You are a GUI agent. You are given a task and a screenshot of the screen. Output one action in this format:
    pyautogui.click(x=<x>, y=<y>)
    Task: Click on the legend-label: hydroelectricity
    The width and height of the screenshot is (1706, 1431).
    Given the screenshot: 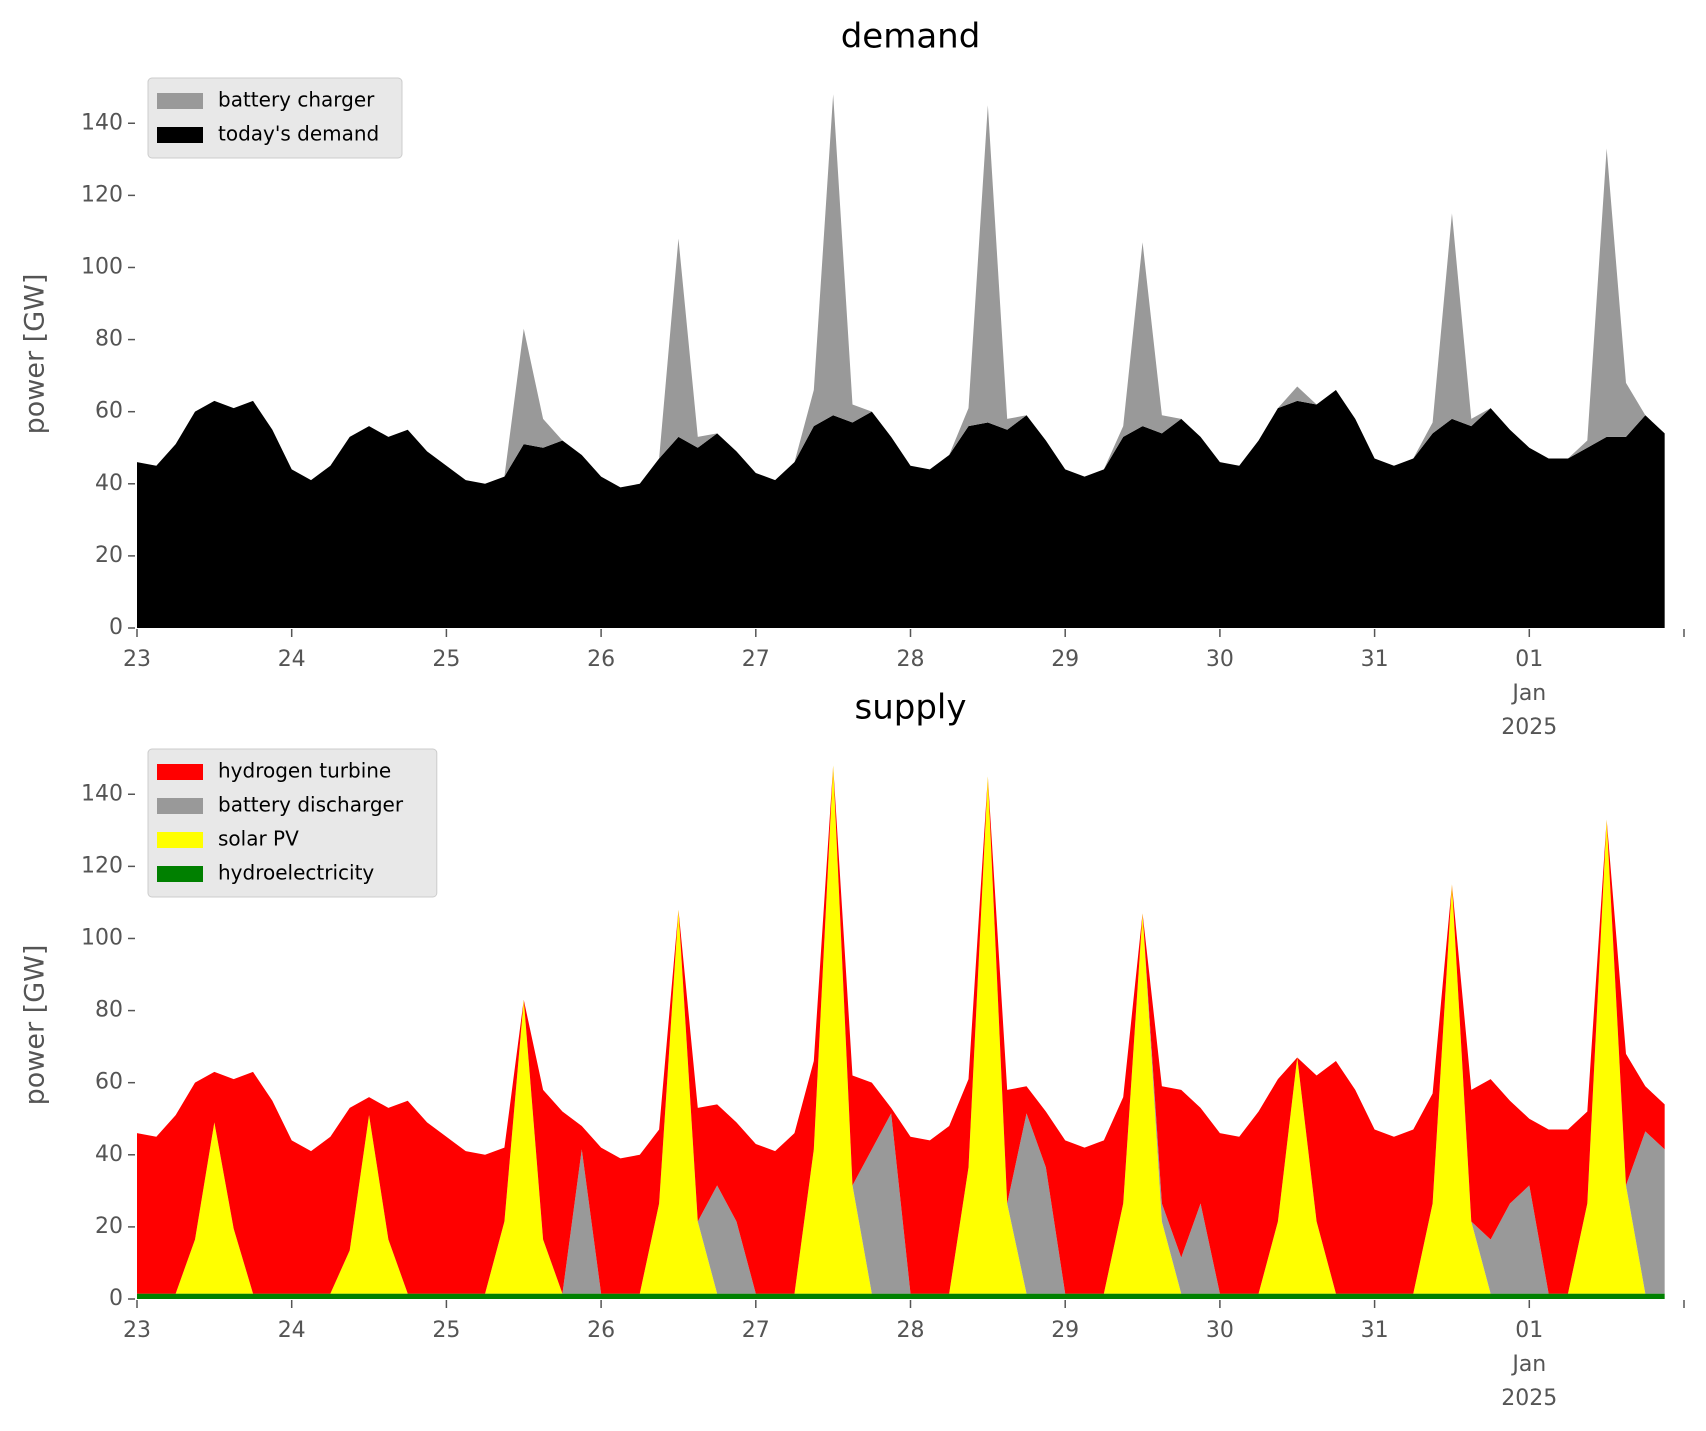 What is the action you would take?
    pyautogui.click(x=296, y=873)
    